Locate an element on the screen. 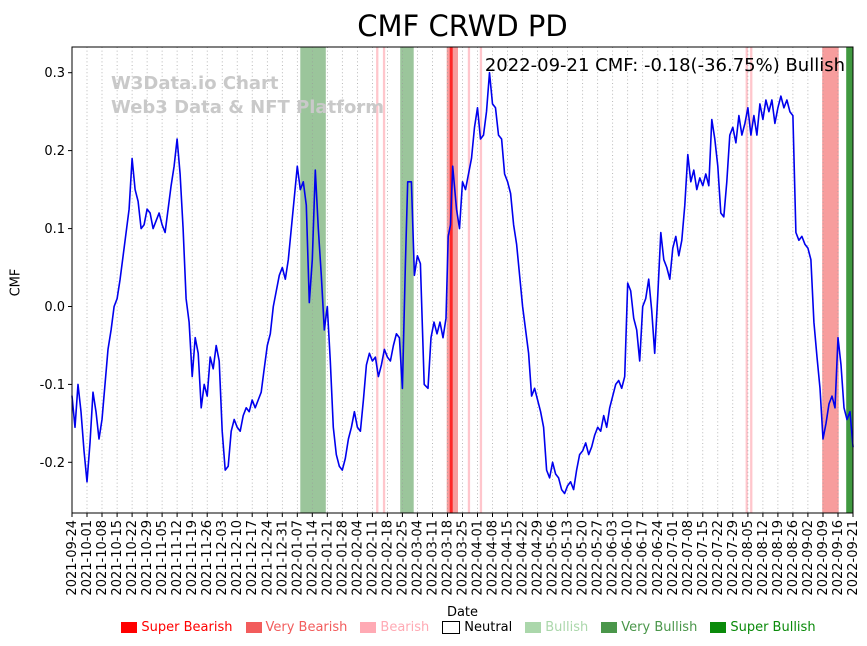  x-tick-label: 2022-05-13 is located at coordinates (568, 558).